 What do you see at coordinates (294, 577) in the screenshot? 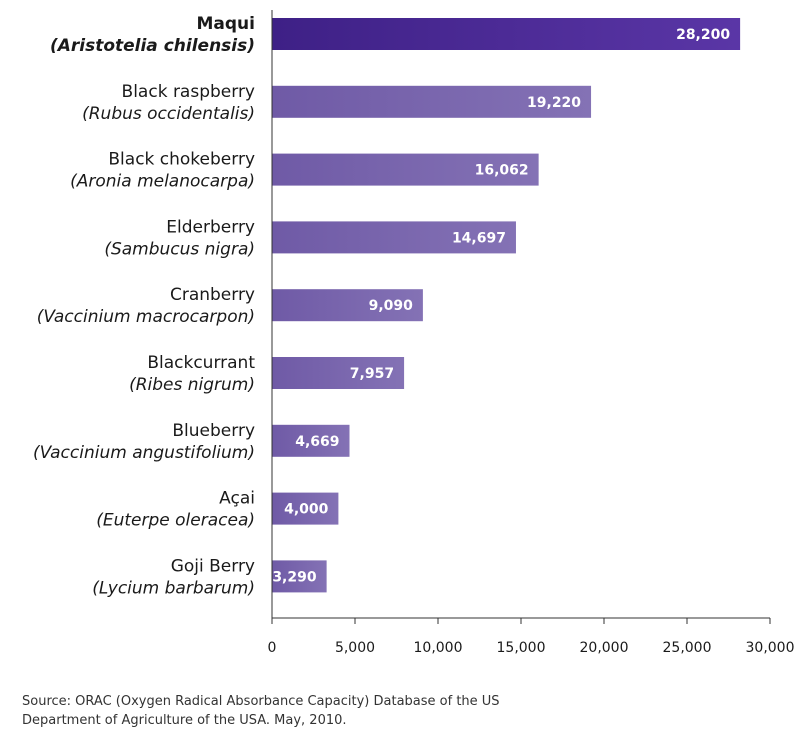
I see `value-label-8: 3,290` at bounding box center [294, 577].